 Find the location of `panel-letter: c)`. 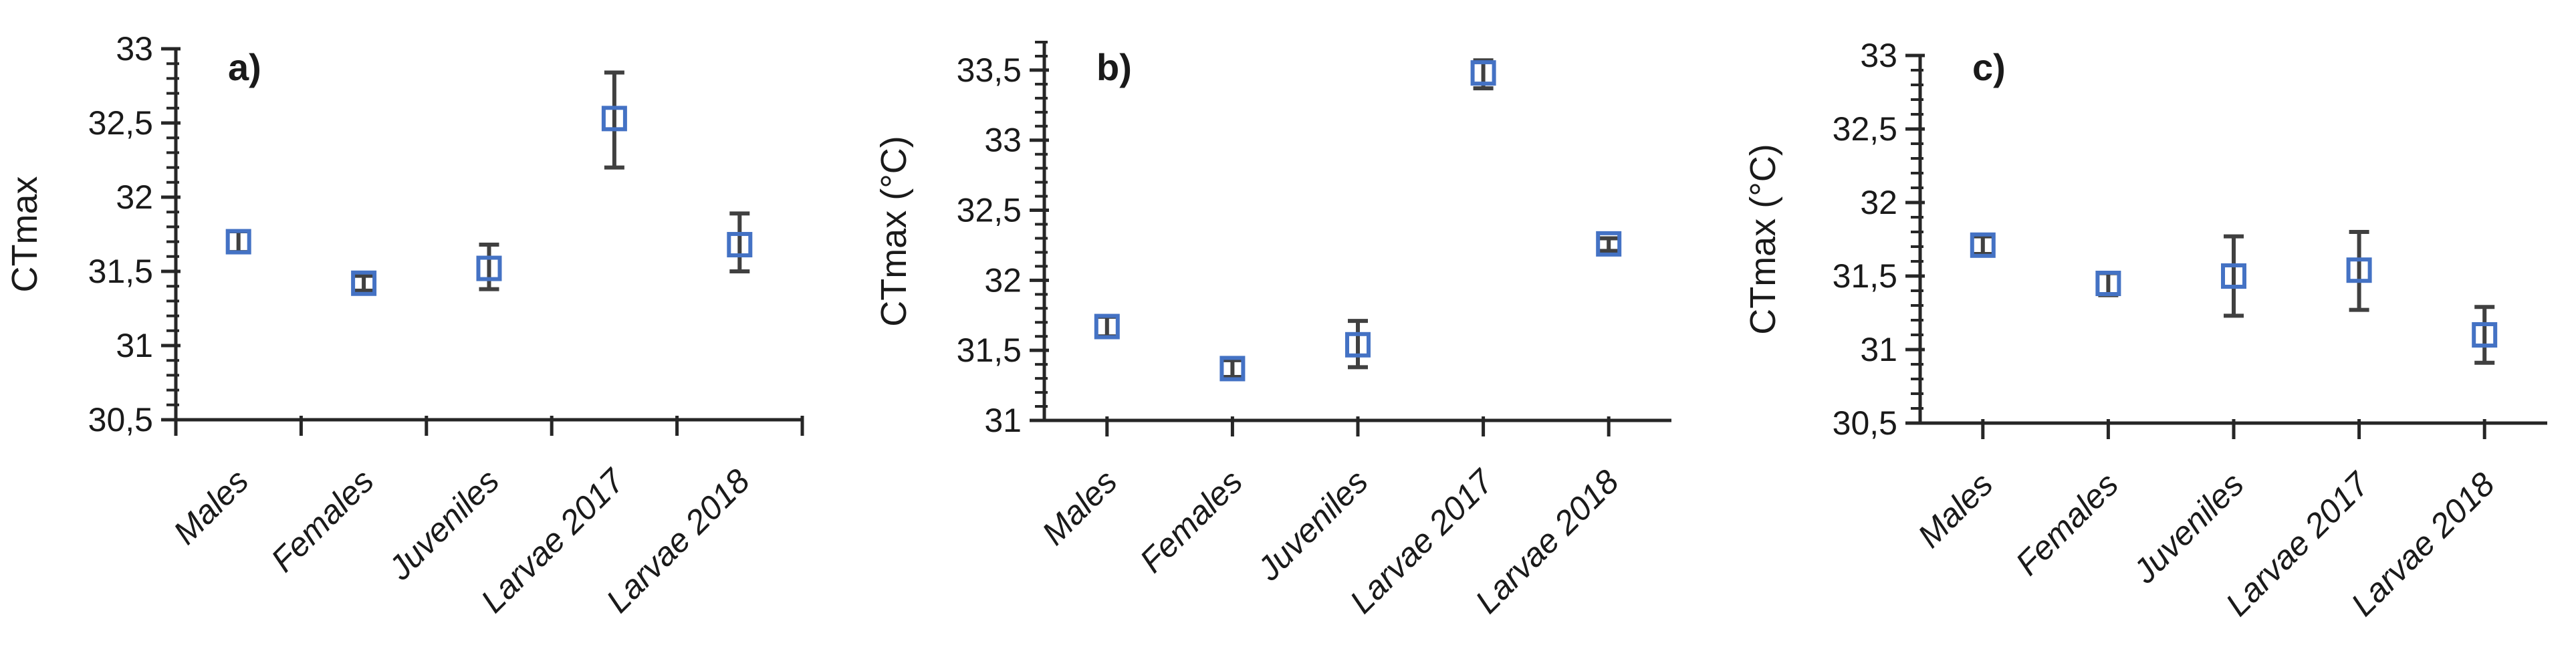

panel-letter: c) is located at coordinates (1989, 67).